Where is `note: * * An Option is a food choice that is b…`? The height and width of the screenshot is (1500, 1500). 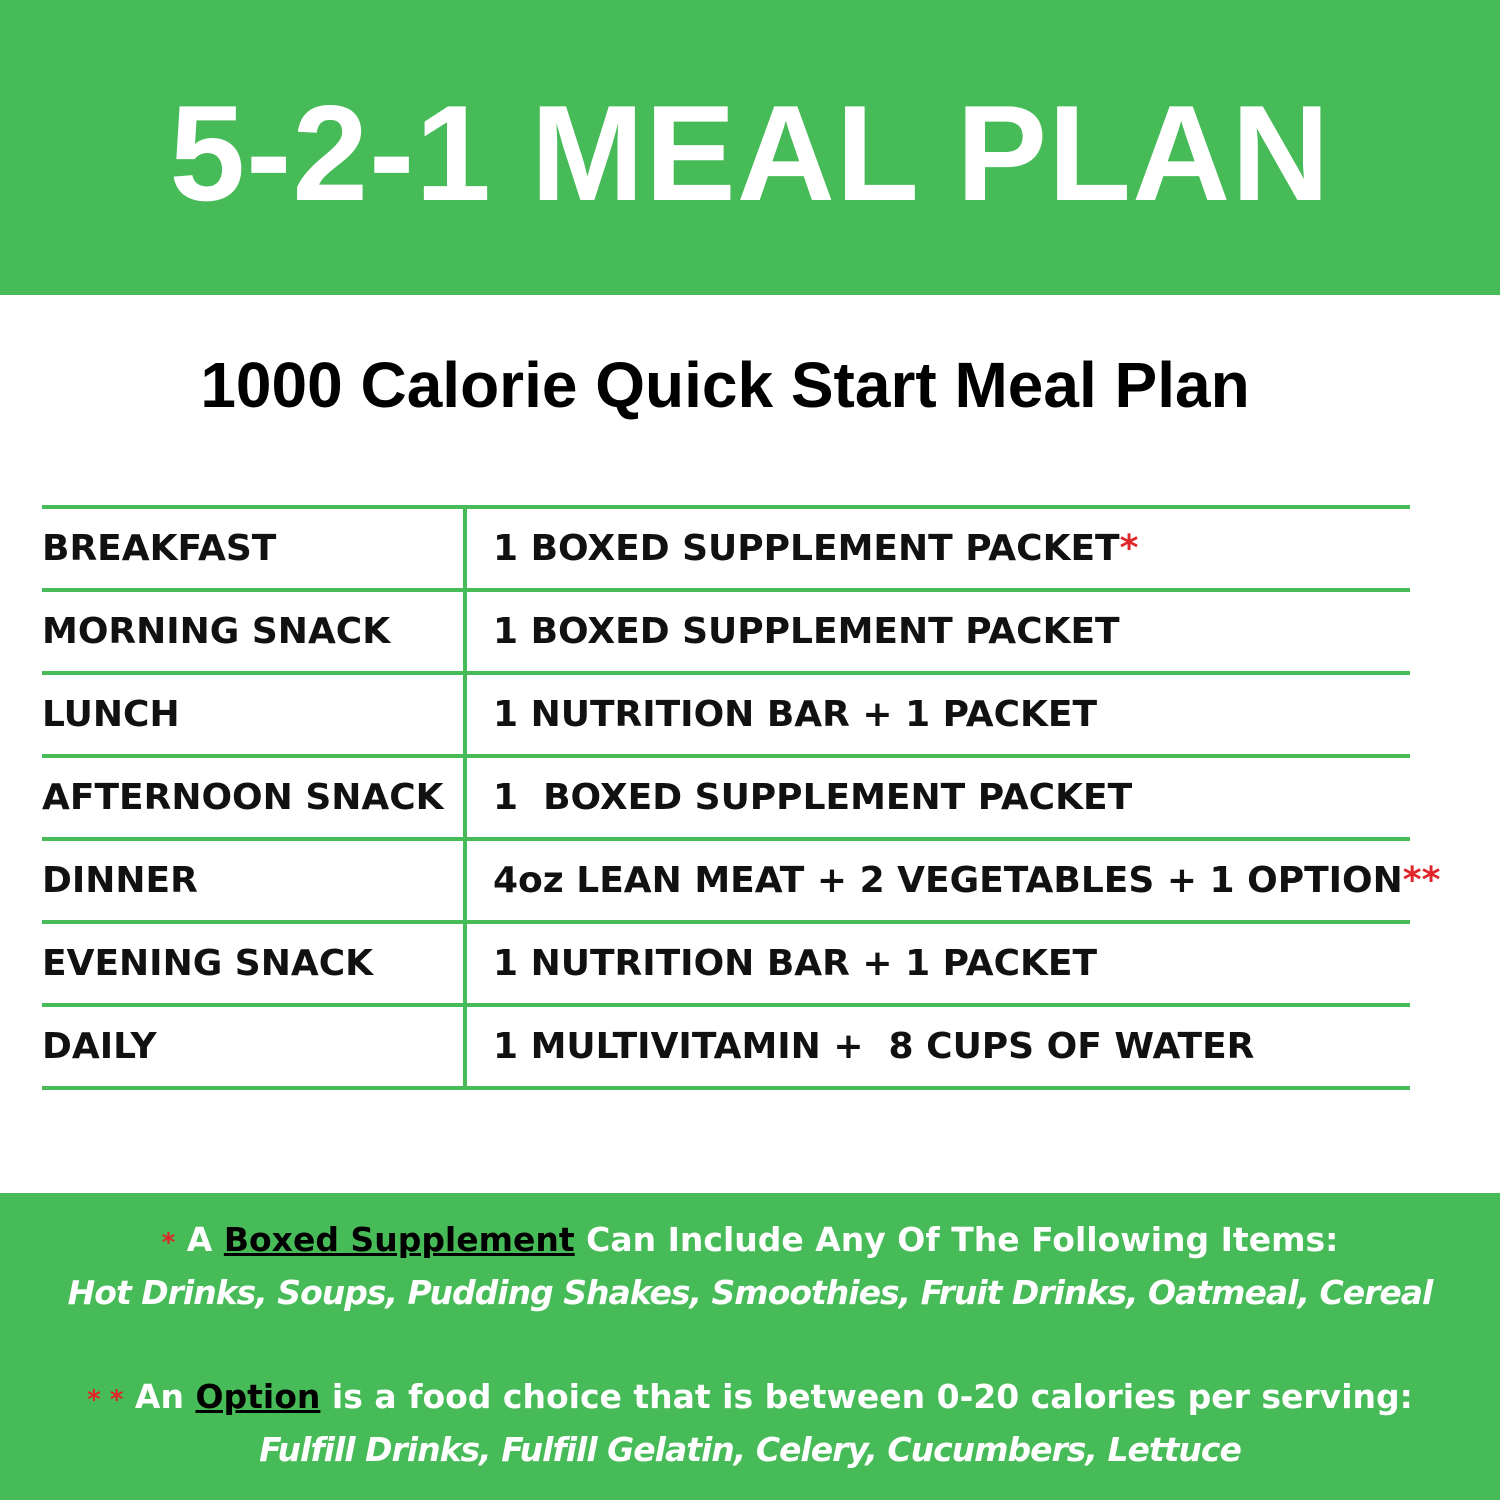 note: * * An Option is a food choice that is b… is located at coordinates (750, 1423).